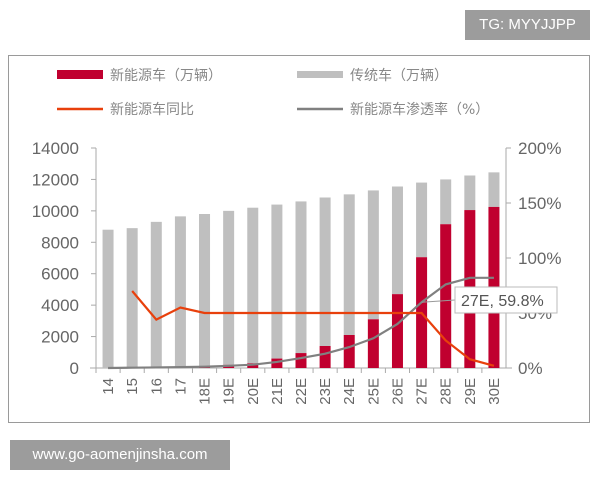 The width and height of the screenshot is (600, 480). I want to click on x-tick-label: 30E, so click(494, 391).